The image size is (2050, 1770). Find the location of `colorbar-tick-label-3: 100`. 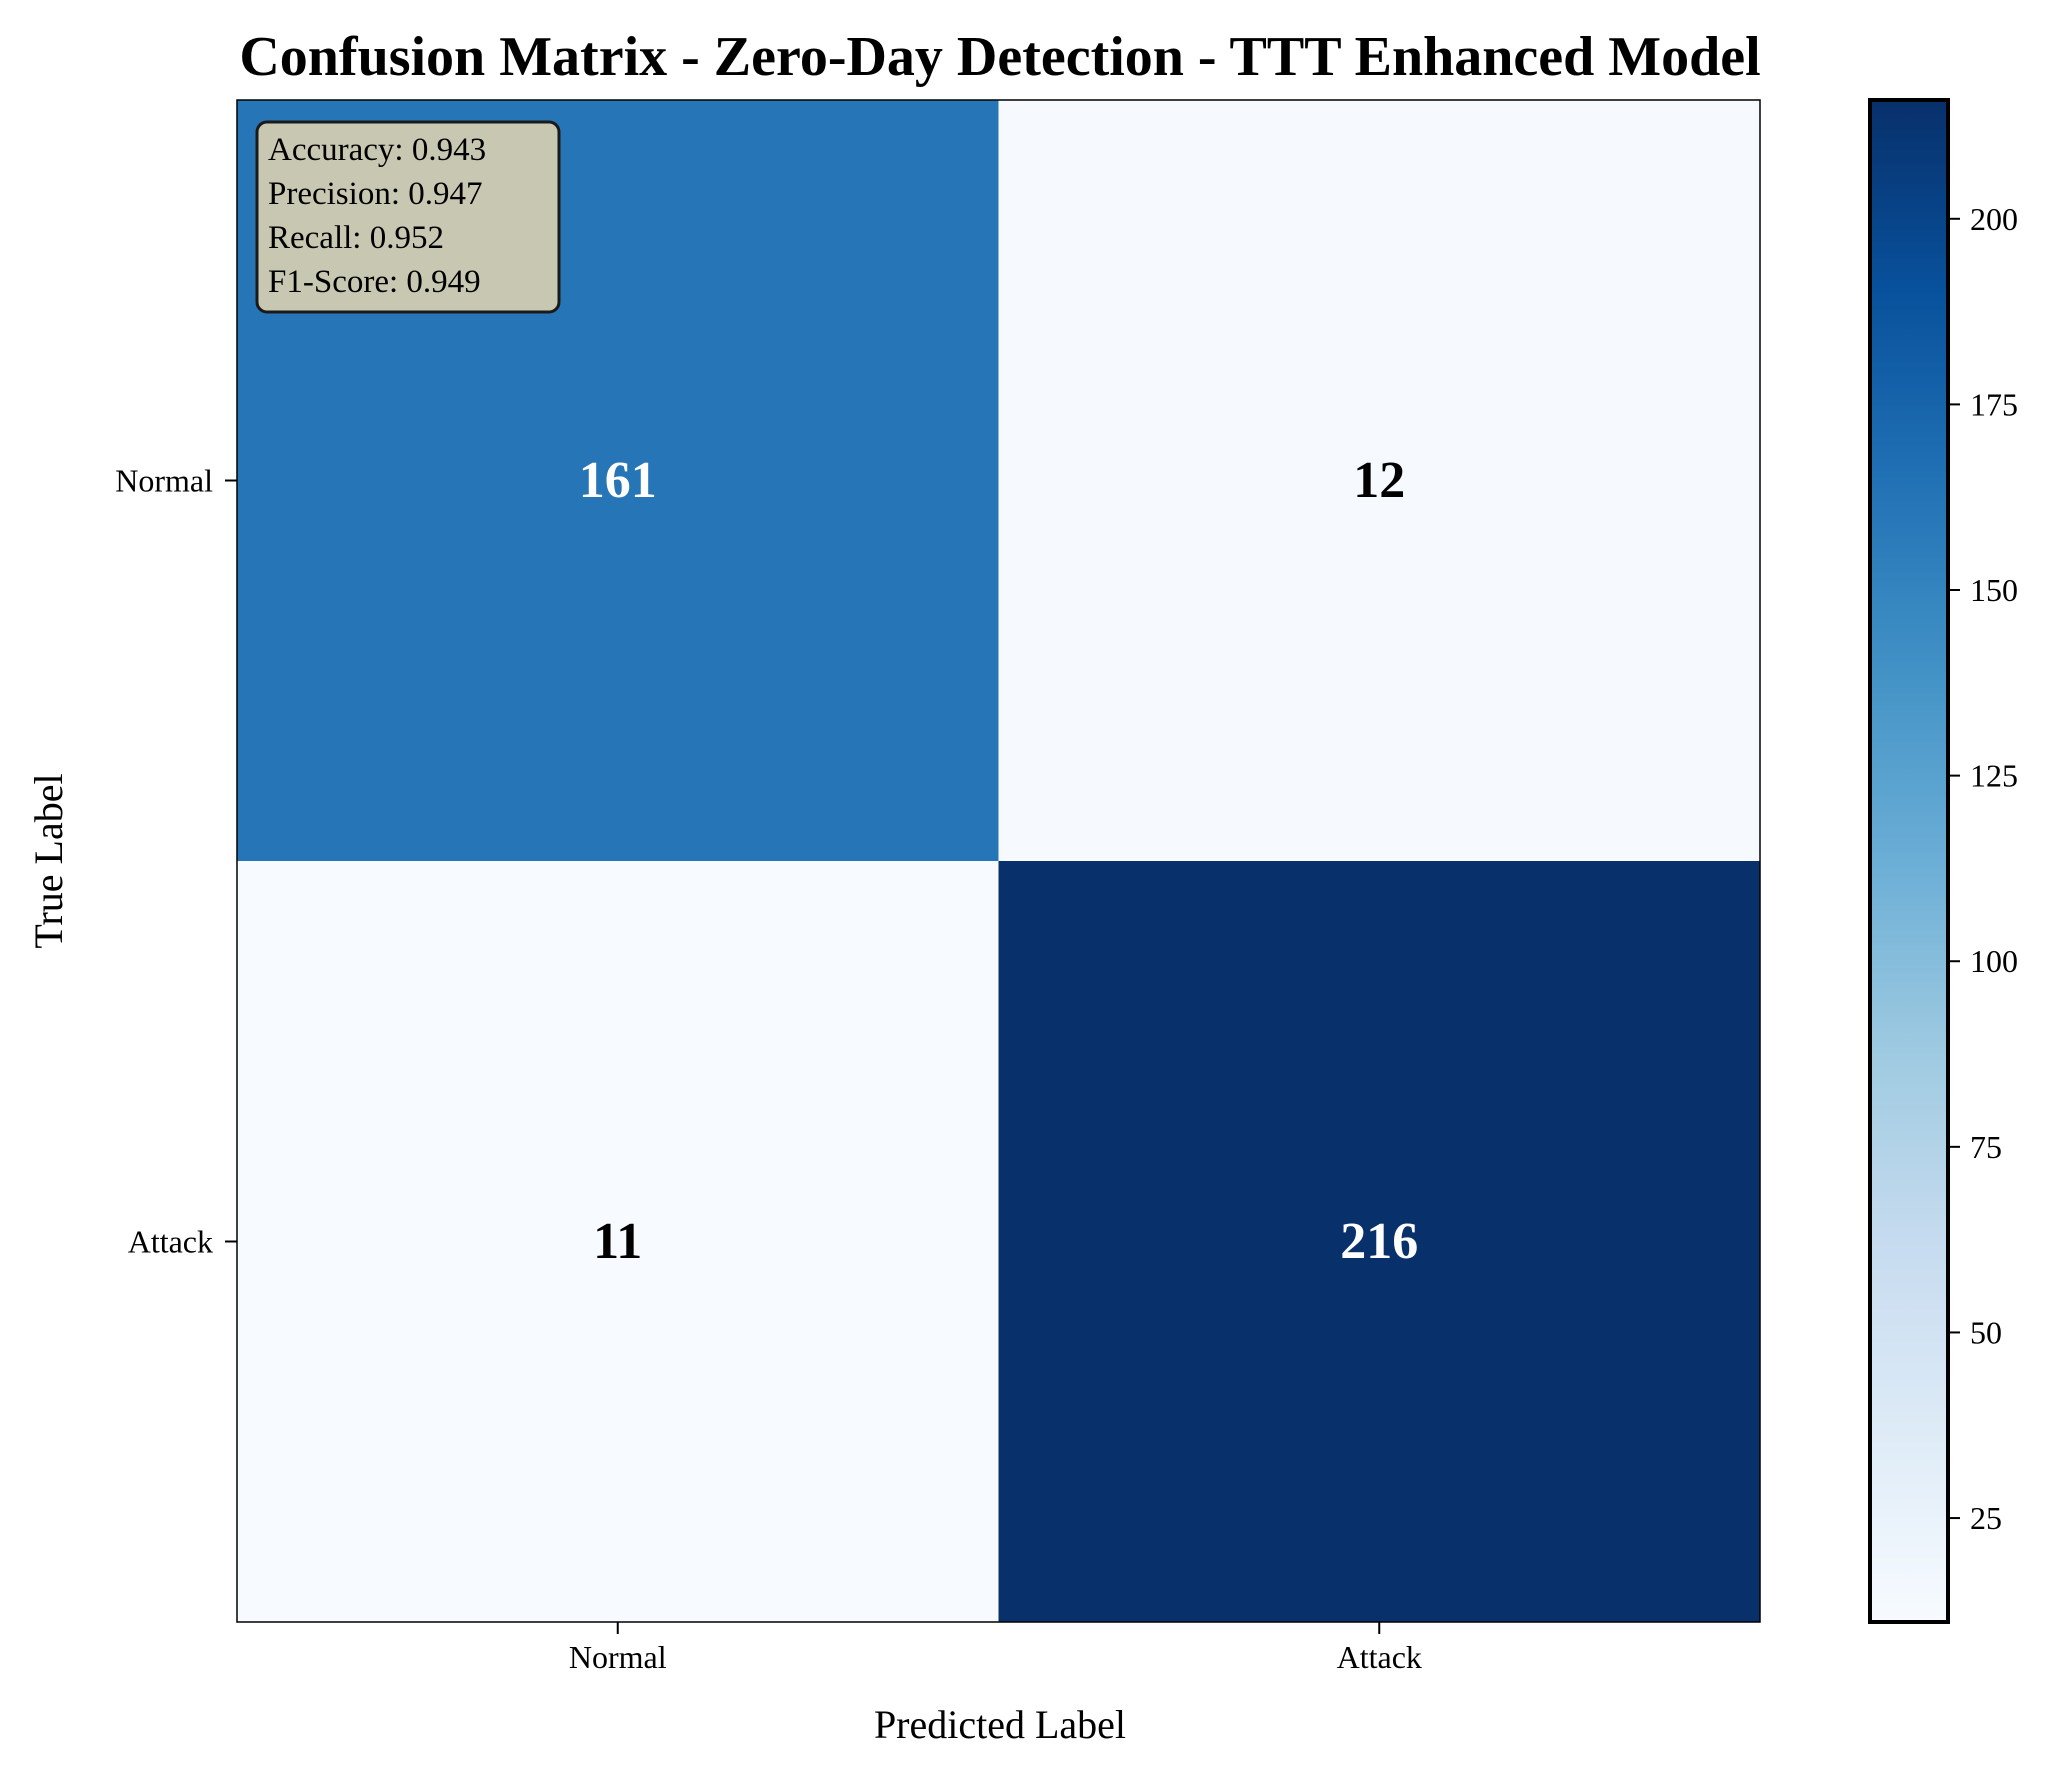

colorbar-tick-label-3: 100 is located at coordinates (1994, 961).